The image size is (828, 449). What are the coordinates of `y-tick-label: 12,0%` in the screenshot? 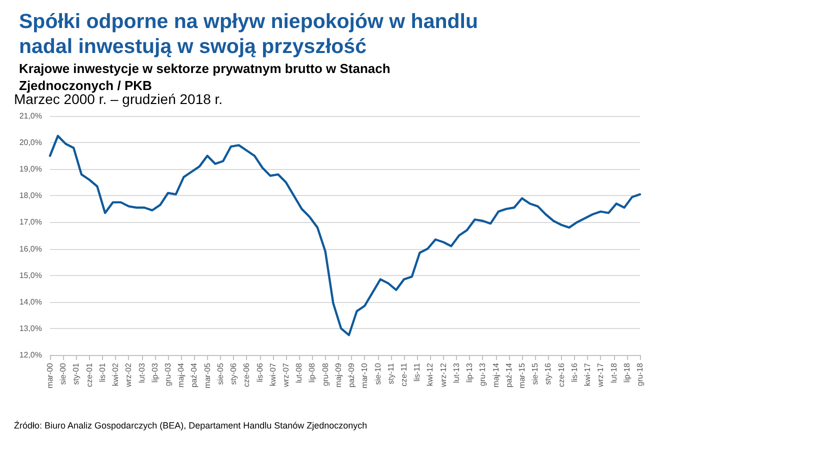 It's located at (30, 355).